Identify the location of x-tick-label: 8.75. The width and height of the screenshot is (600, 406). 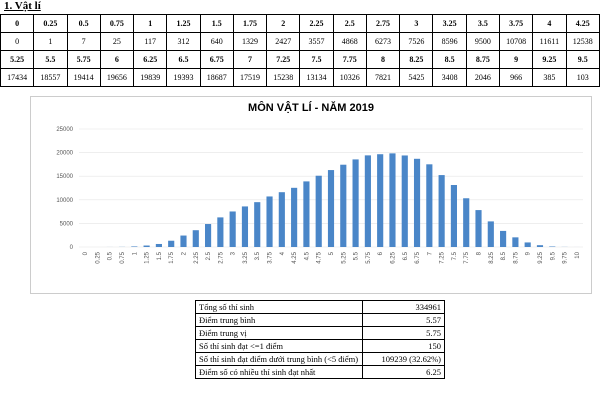
(516, 257).